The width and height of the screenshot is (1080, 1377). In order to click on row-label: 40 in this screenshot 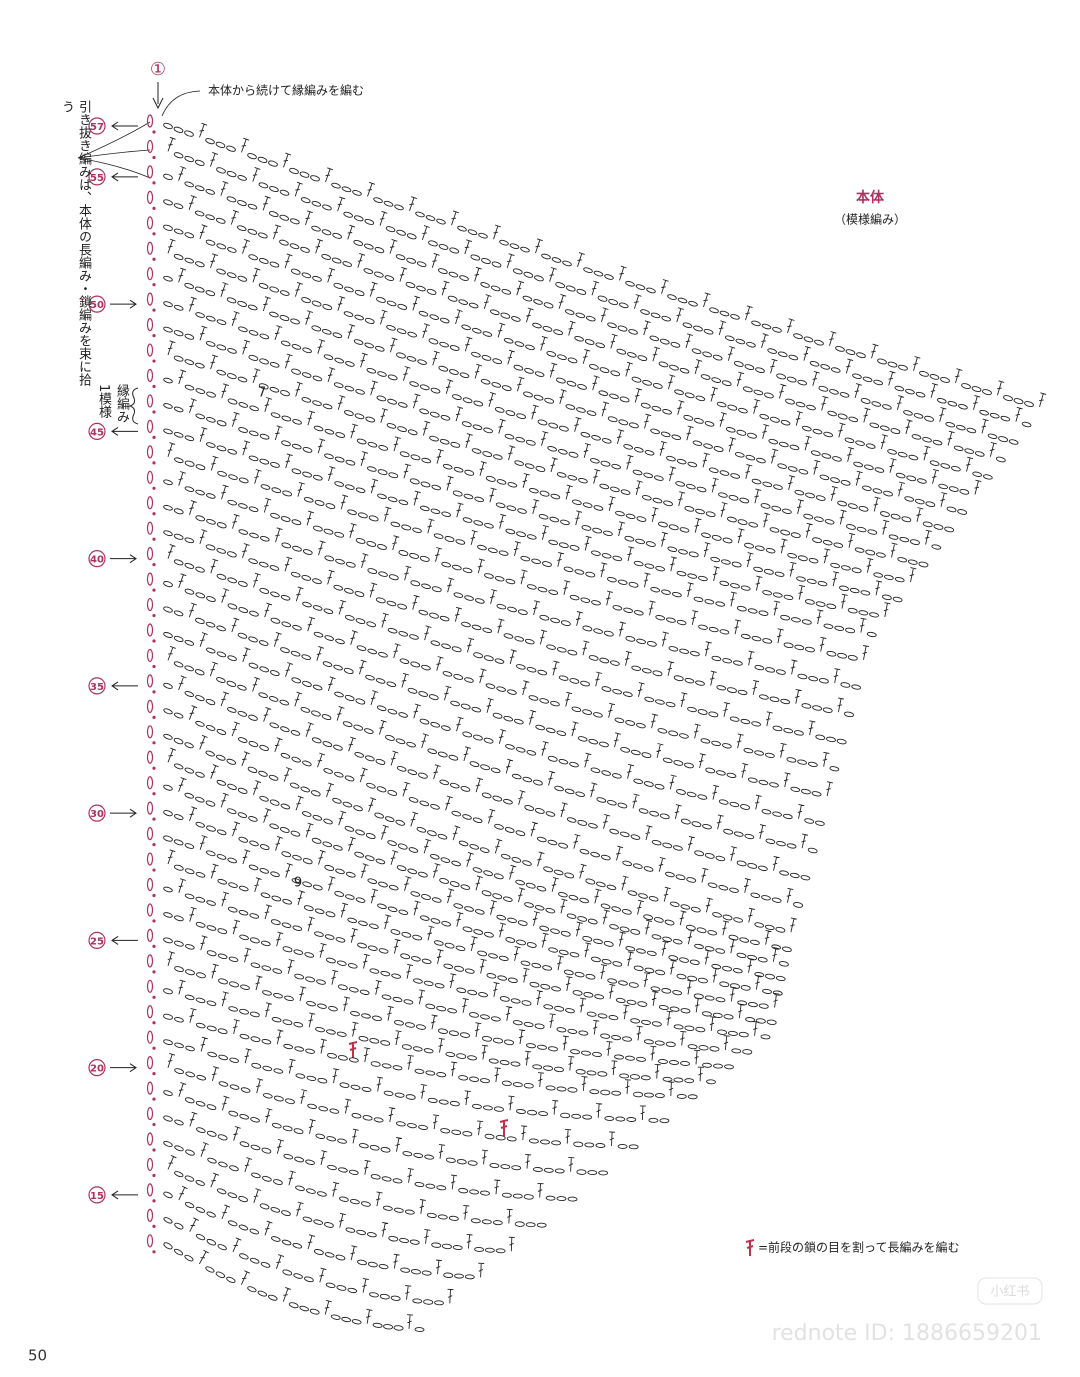, I will do `click(97, 560)`.